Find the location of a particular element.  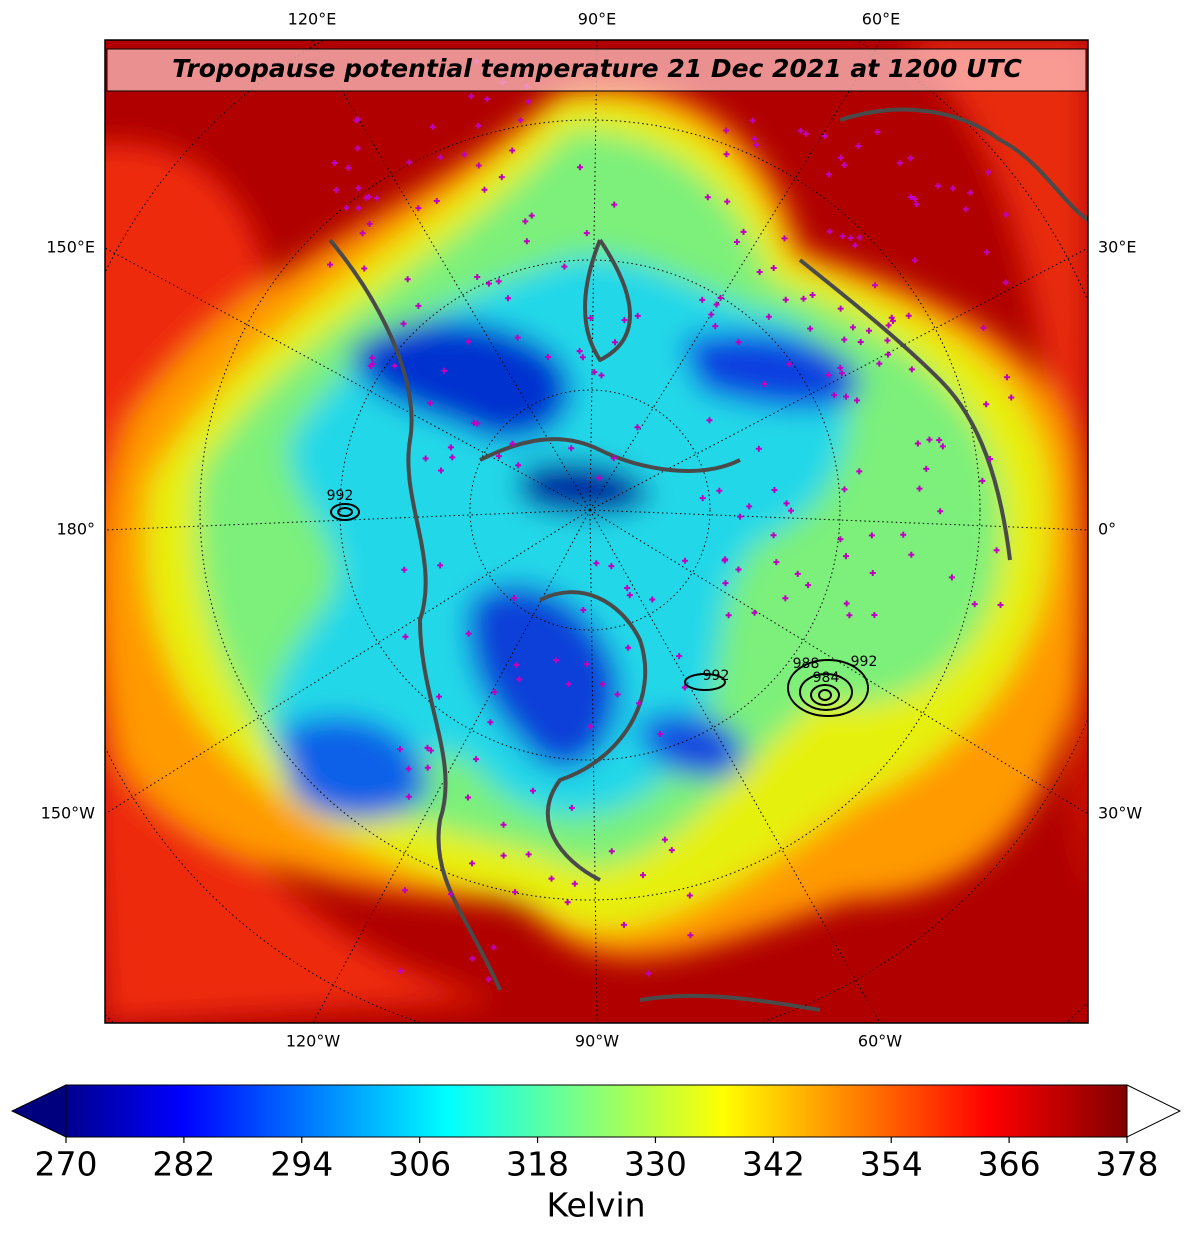

colorbar: 270 282 294 306 318 330 342 354 366 378 is located at coordinates (596, 1134).